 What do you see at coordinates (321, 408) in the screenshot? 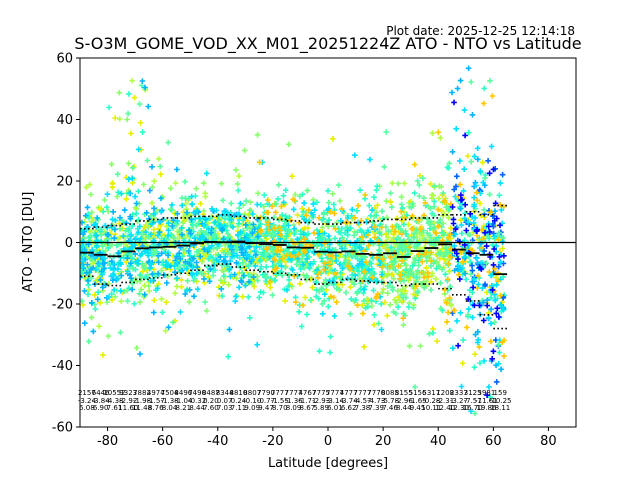
I see `bin-stat-std: 5.89` at bounding box center [321, 408].